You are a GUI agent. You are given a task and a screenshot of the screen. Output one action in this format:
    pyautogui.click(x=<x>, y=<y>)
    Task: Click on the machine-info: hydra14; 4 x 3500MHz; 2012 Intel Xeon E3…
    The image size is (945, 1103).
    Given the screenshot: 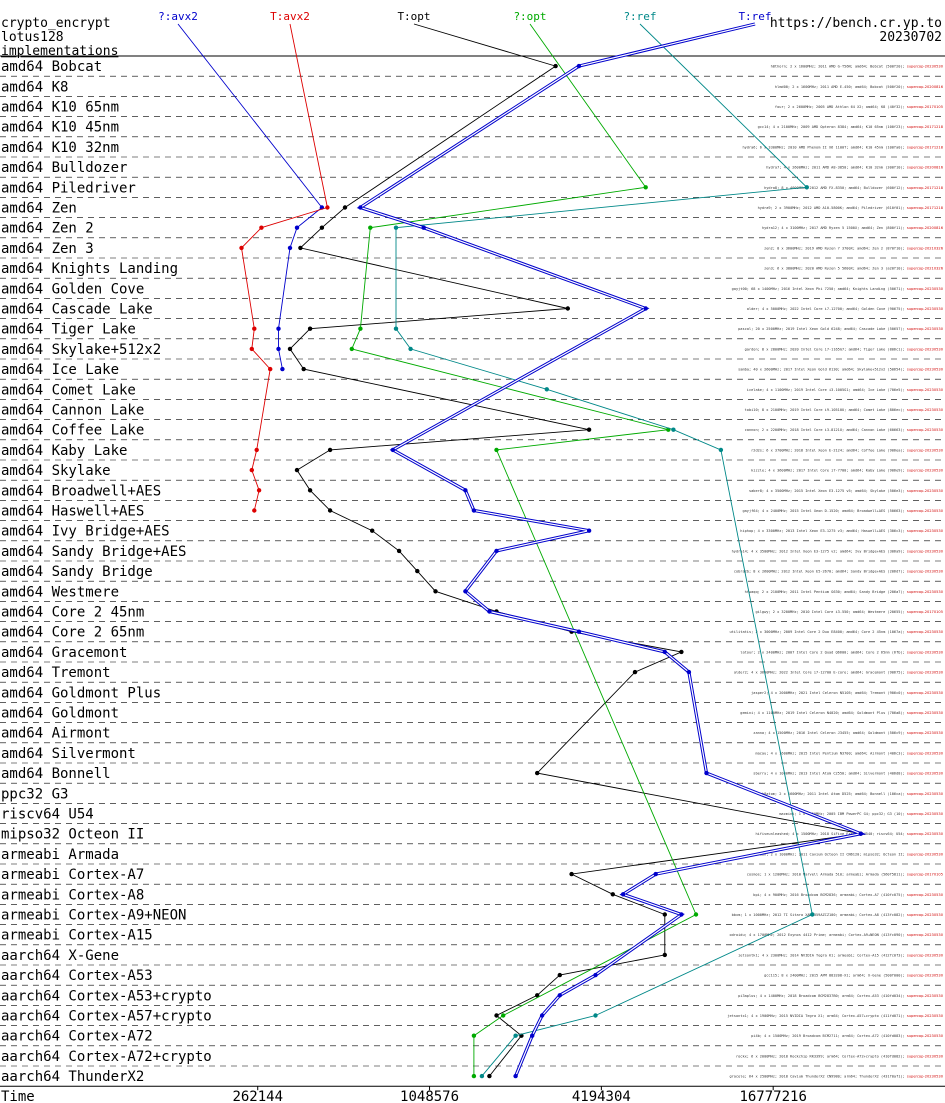 What is the action you would take?
    pyautogui.click(x=838, y=551)
    